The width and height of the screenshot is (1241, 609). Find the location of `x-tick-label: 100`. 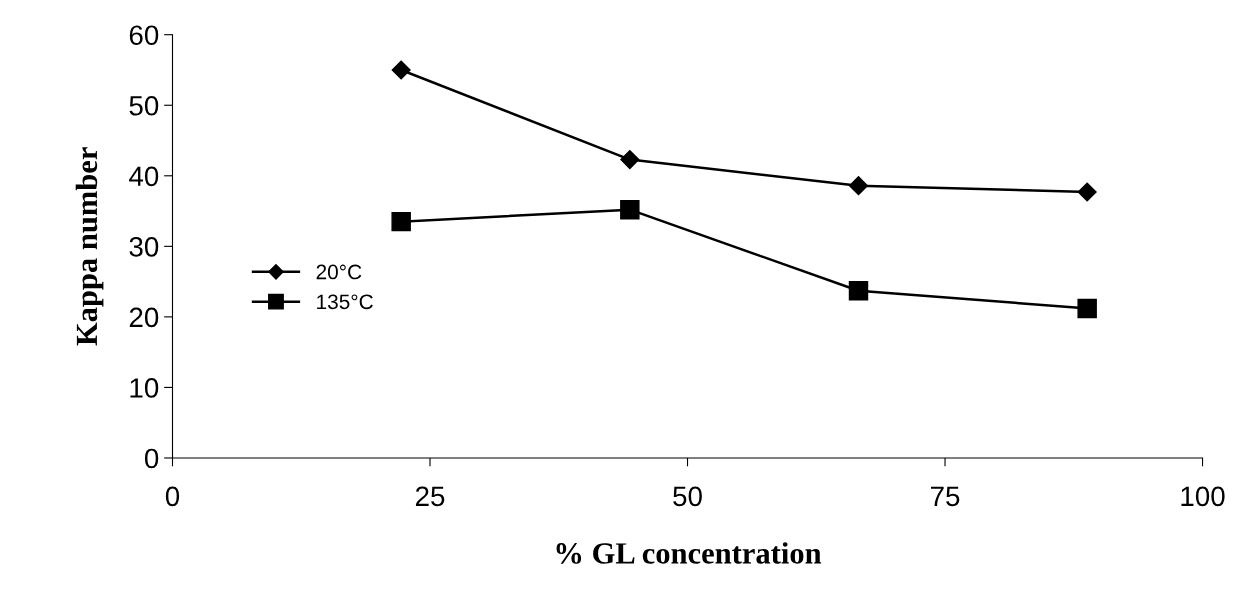

x-tick-label: 100 is located at coordinates (1203, 496).